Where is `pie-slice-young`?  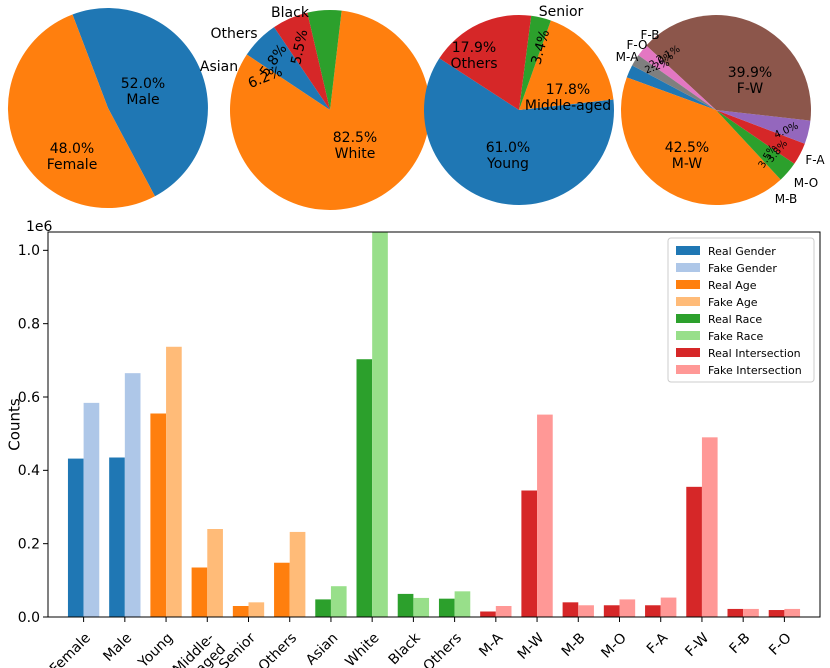 pie-slice-young is located at coordinates (518, 132).